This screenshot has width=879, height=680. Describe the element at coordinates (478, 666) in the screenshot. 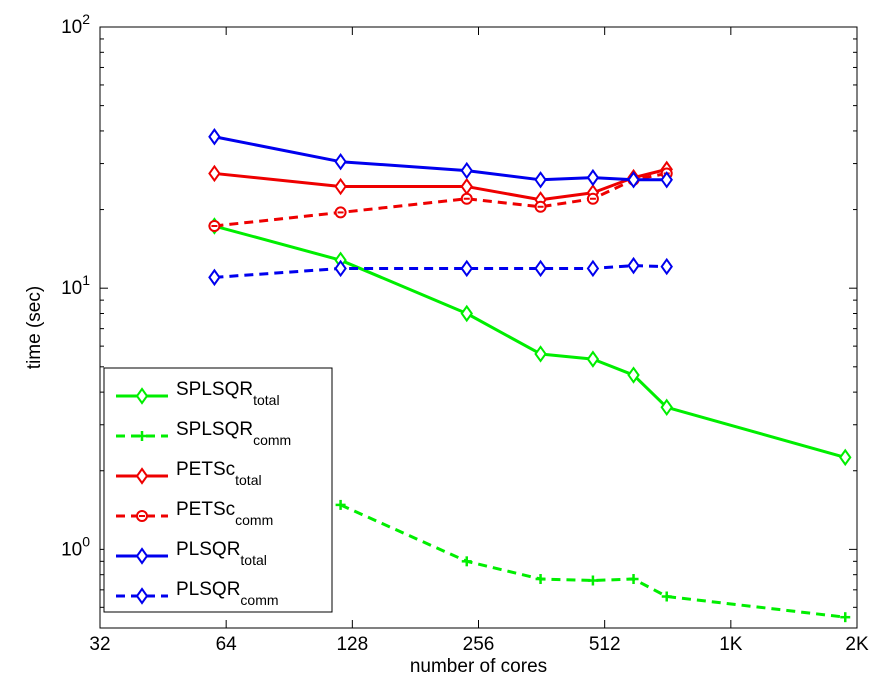

I see `x-axis-label: number of cores` at that location.